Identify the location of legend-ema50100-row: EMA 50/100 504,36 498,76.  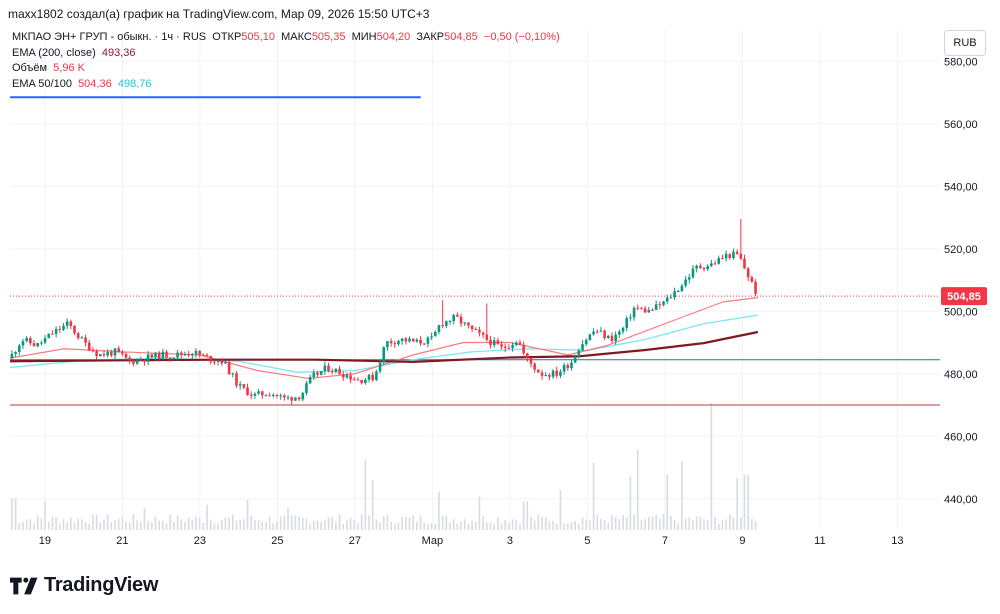
(286, 85).